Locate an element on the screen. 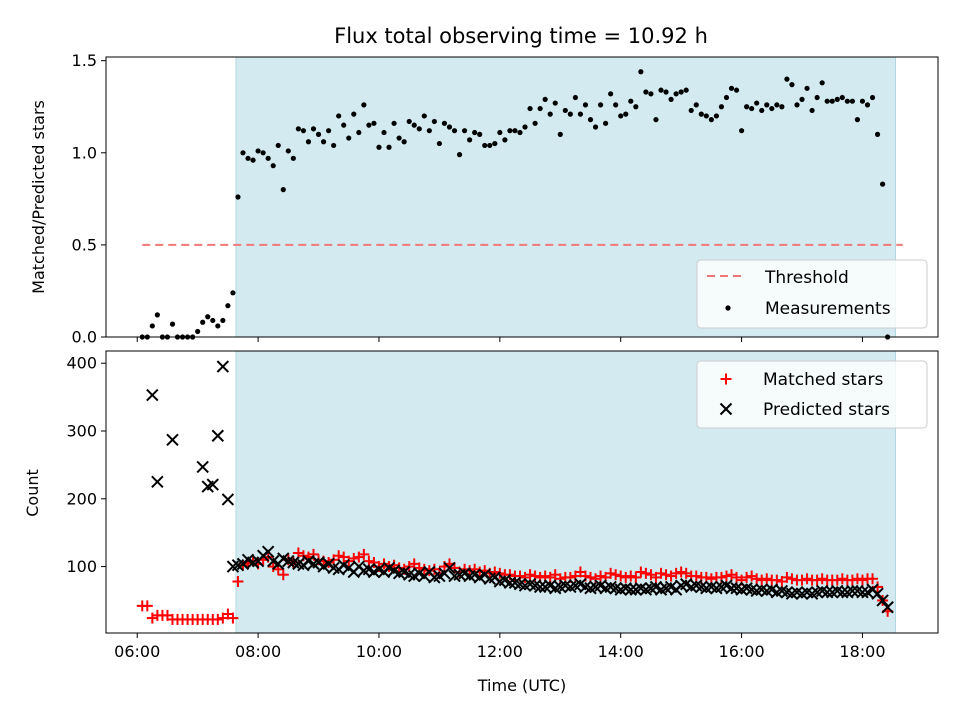 This screenshot has width=960, height=720. x-tick-label: 12:00 is located at coordinates (500, 651).